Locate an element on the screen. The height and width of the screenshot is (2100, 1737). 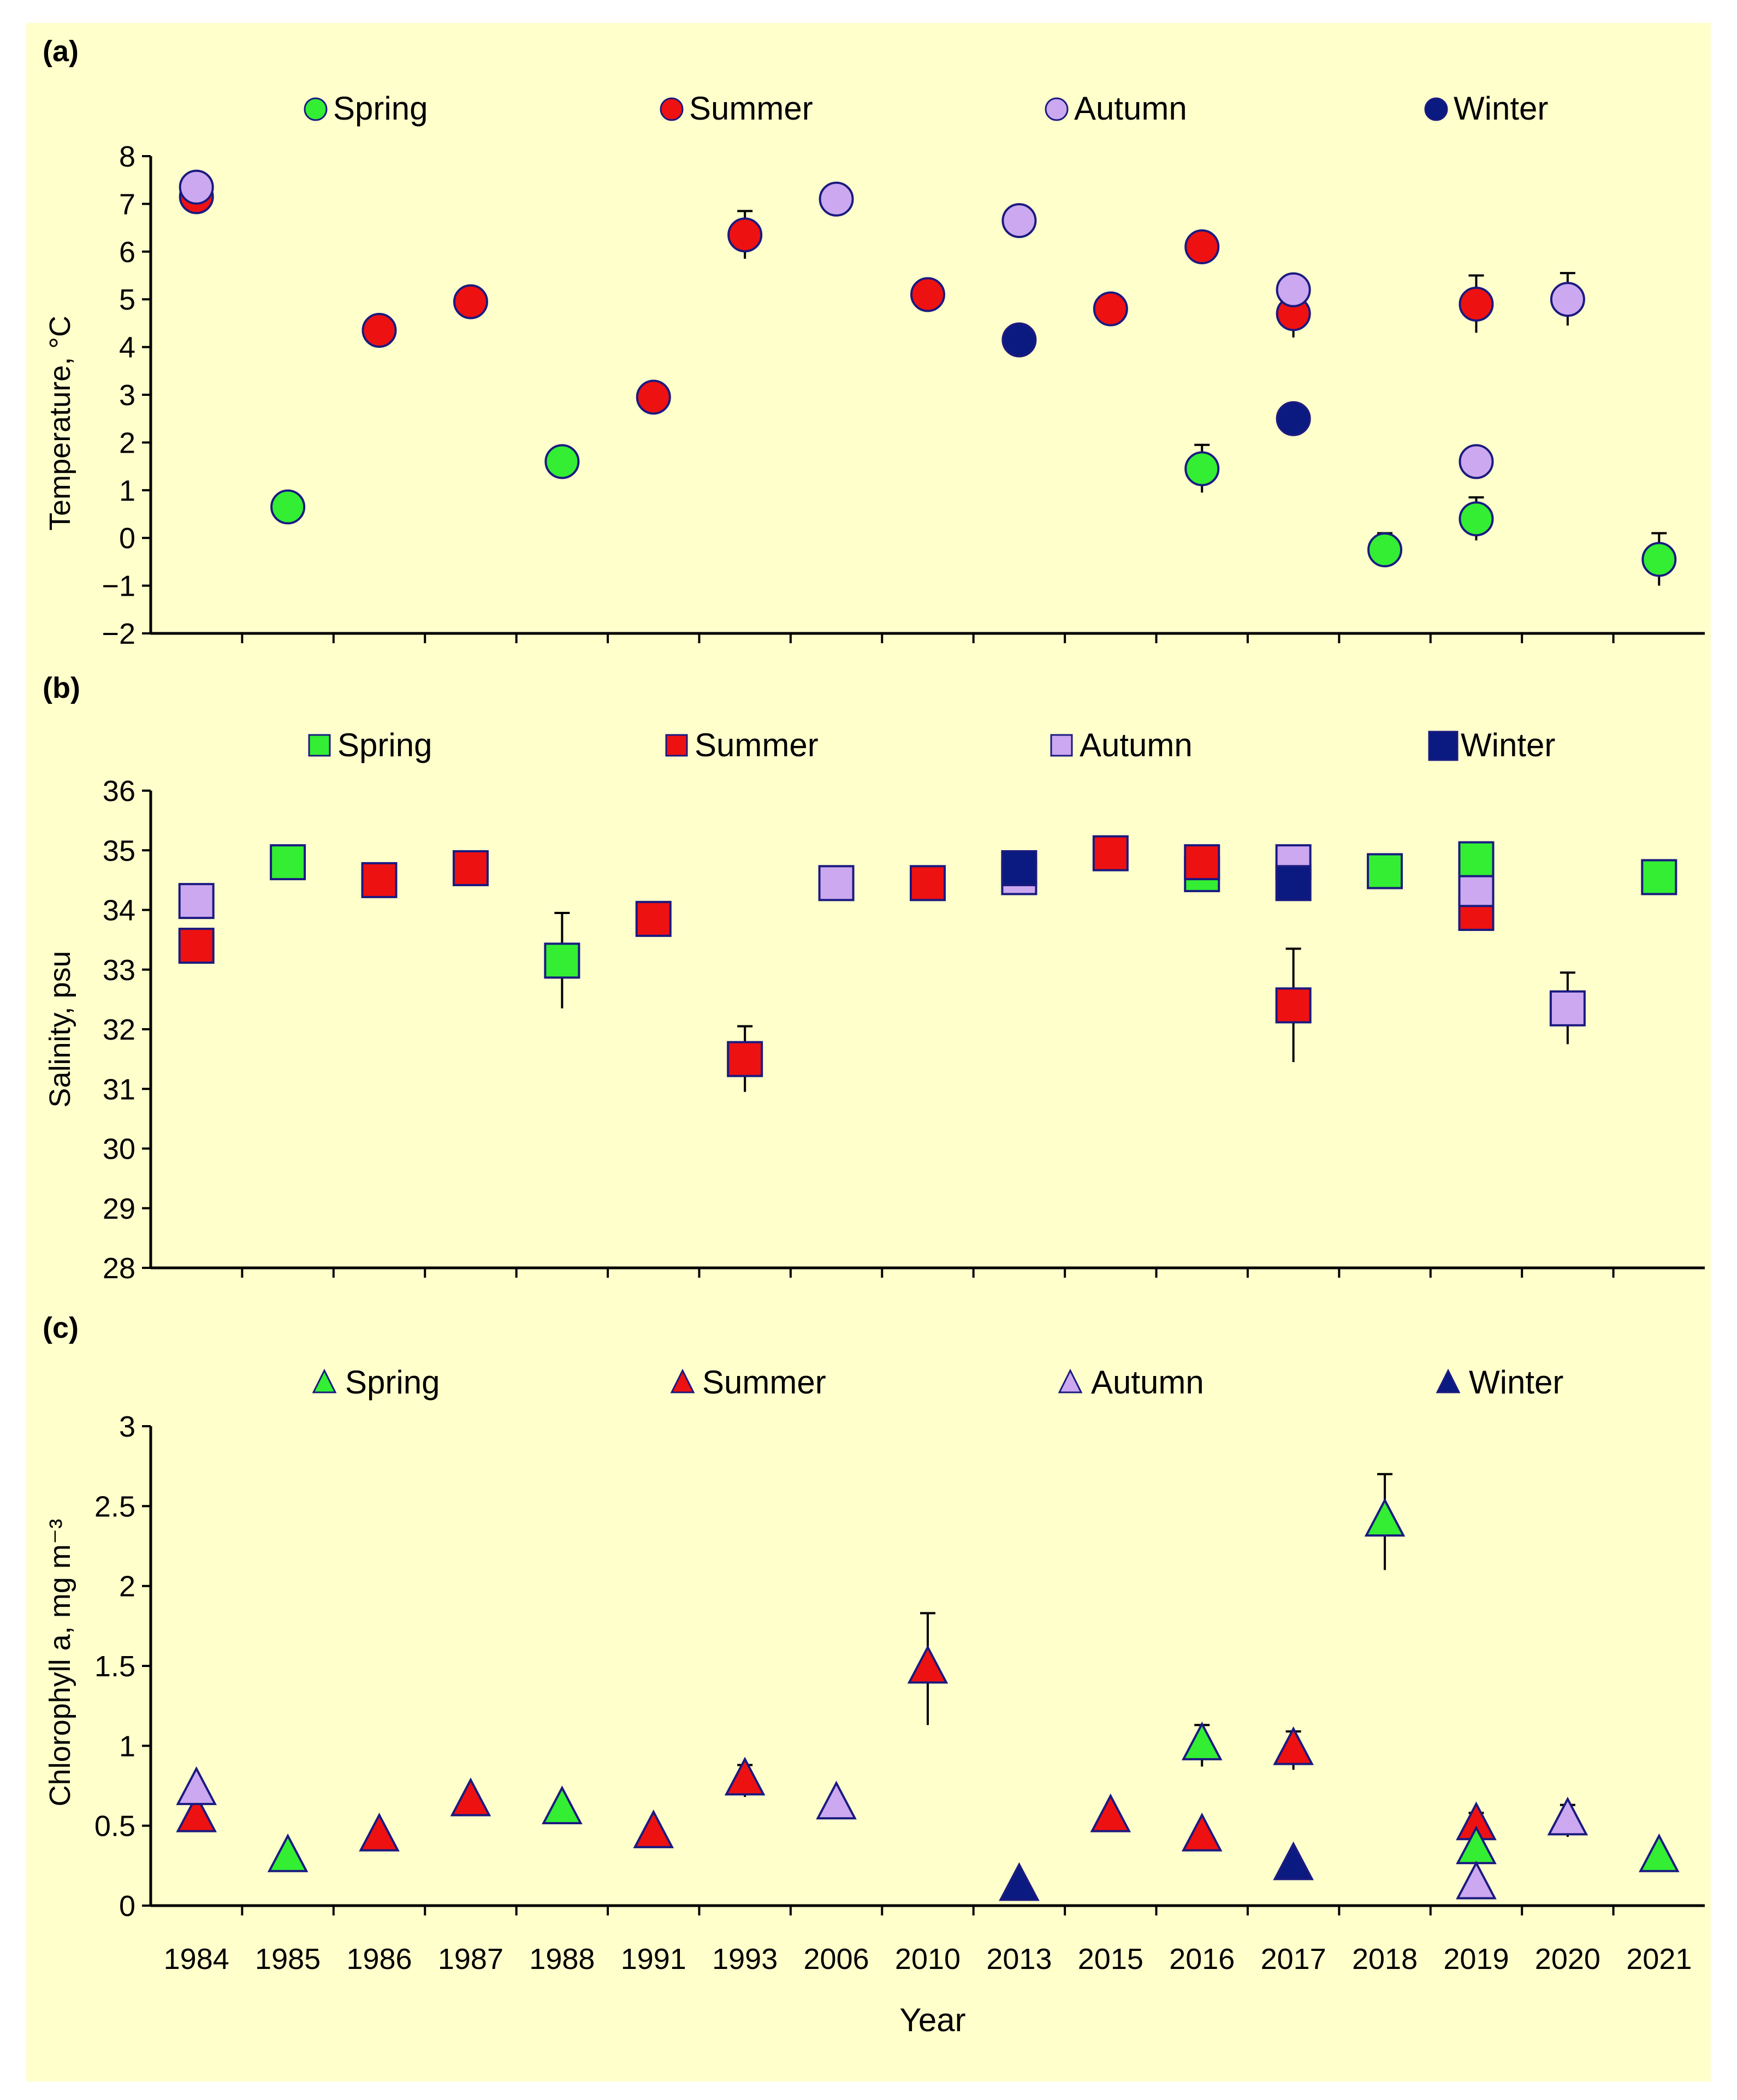
legend-c-winter-marker is located at coordinates (1448, 1380).